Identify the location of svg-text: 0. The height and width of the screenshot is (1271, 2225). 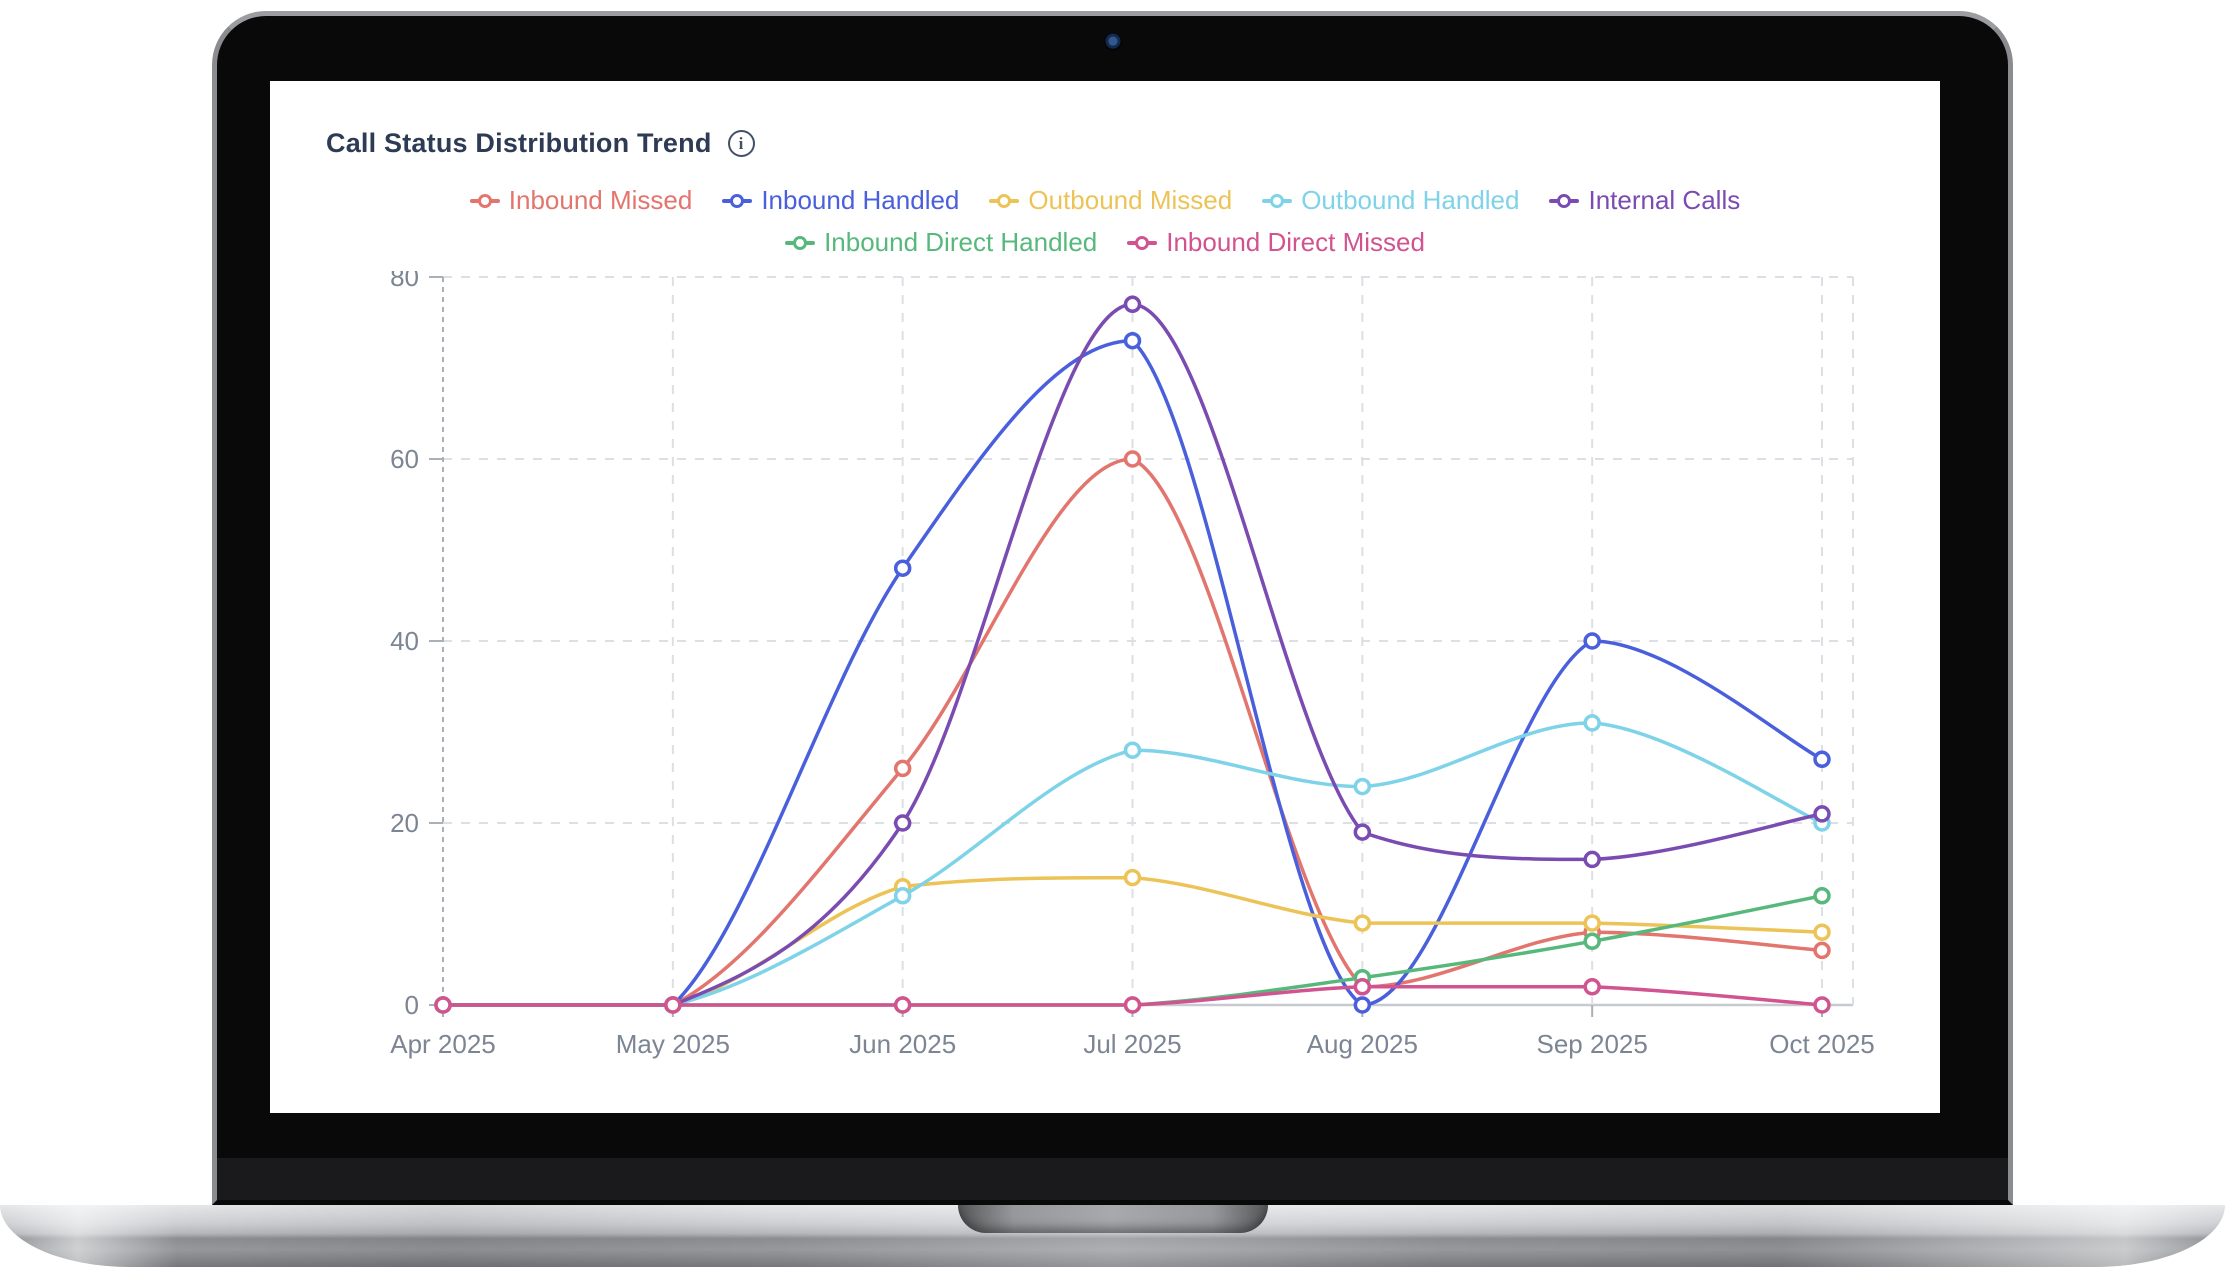
(412, 1005).